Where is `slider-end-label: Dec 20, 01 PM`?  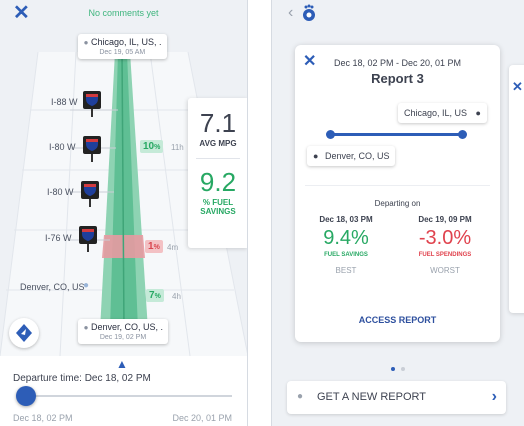 slider-end-label: Dec 20, 01 PM is located at coordinates (202, 418).